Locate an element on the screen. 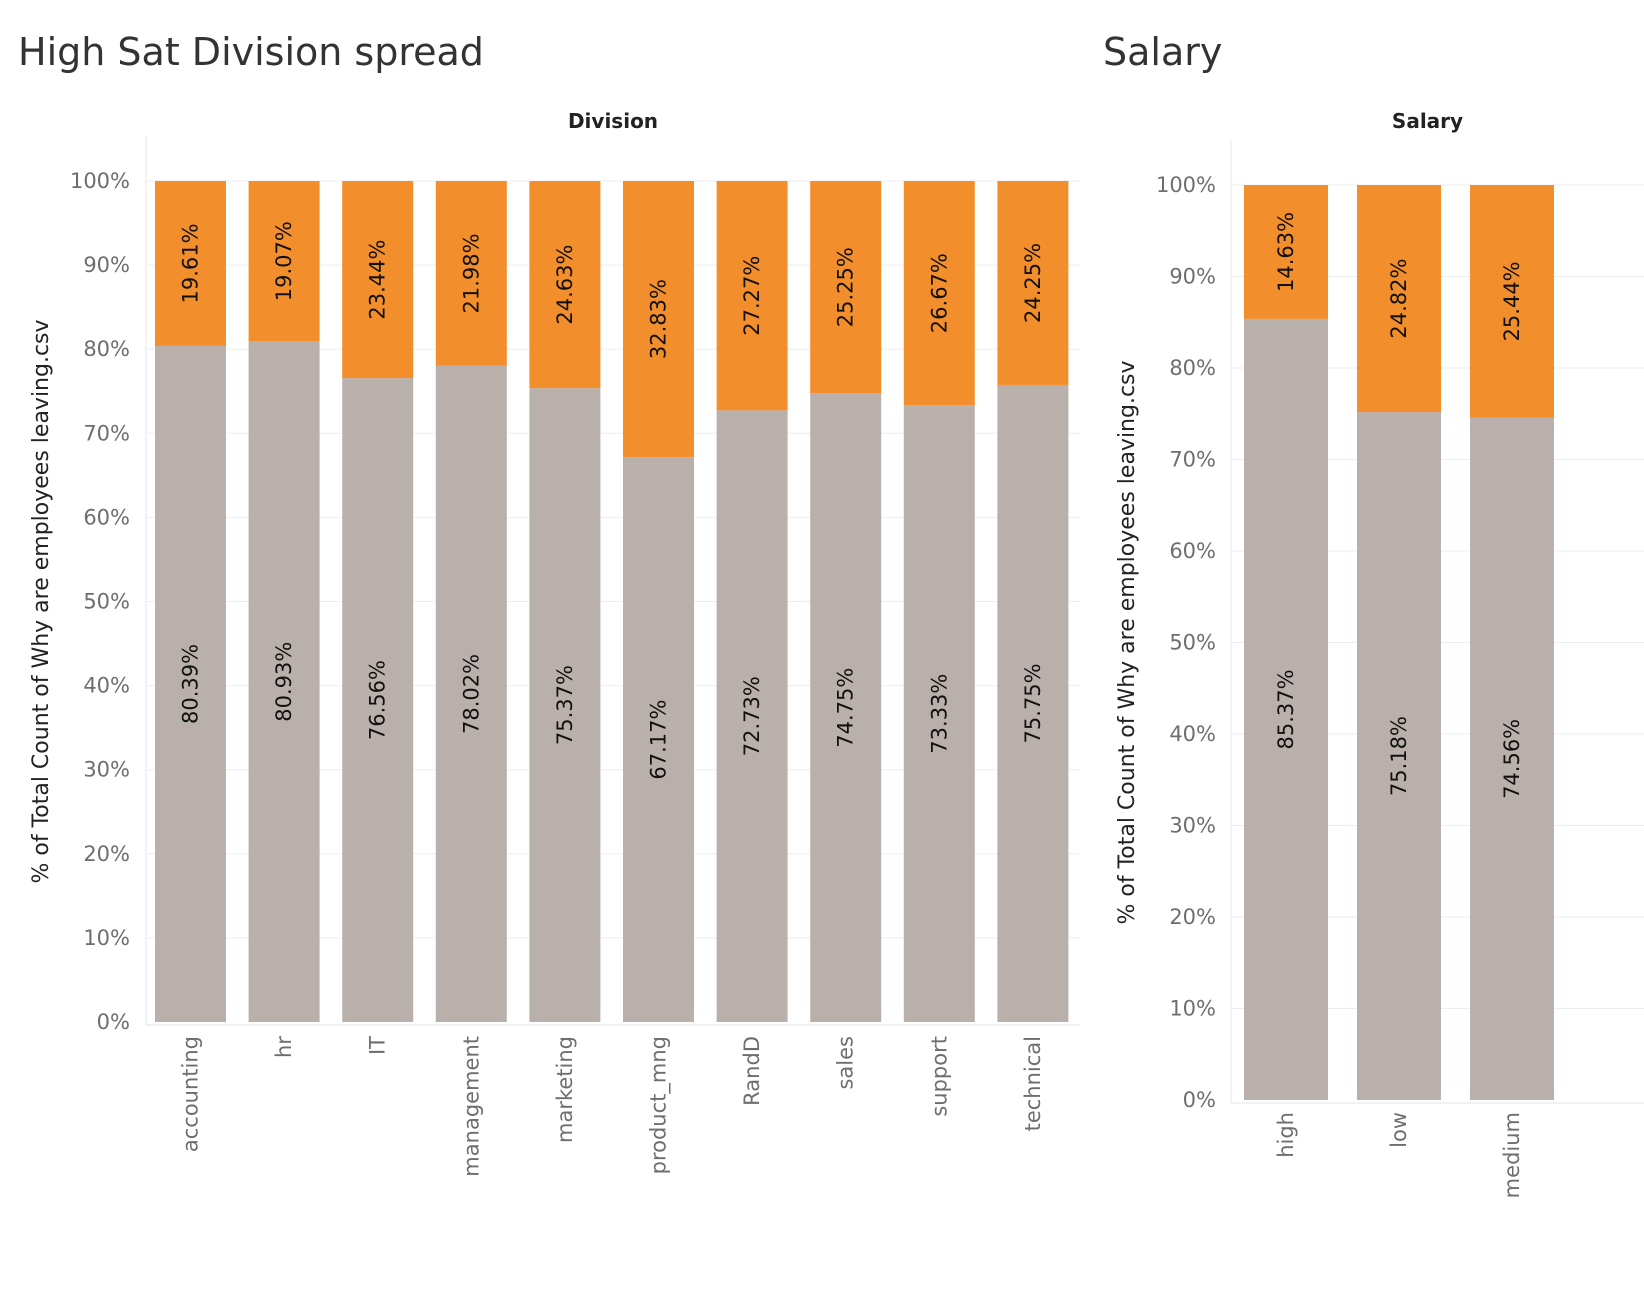  bar-segment-leave-support is located at coordinates (939, 293).